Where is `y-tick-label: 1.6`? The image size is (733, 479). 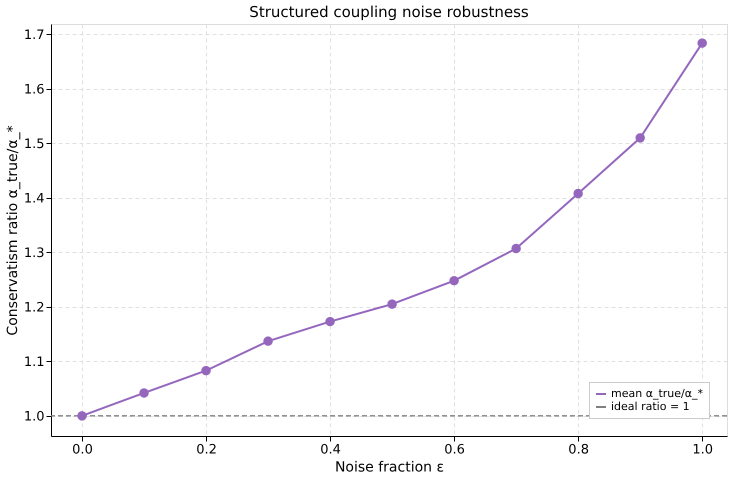
y-tick-label: 1.6 is located at coordinates (34, 90).